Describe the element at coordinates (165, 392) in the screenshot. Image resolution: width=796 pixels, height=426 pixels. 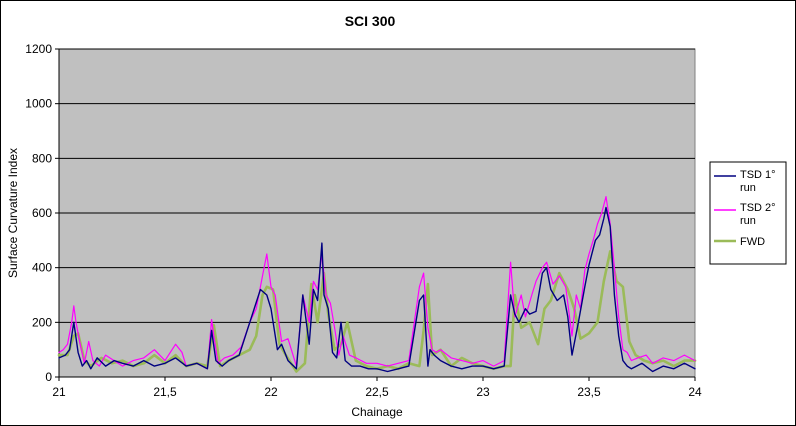
I see `x-tick-label: 21,5` at that location.